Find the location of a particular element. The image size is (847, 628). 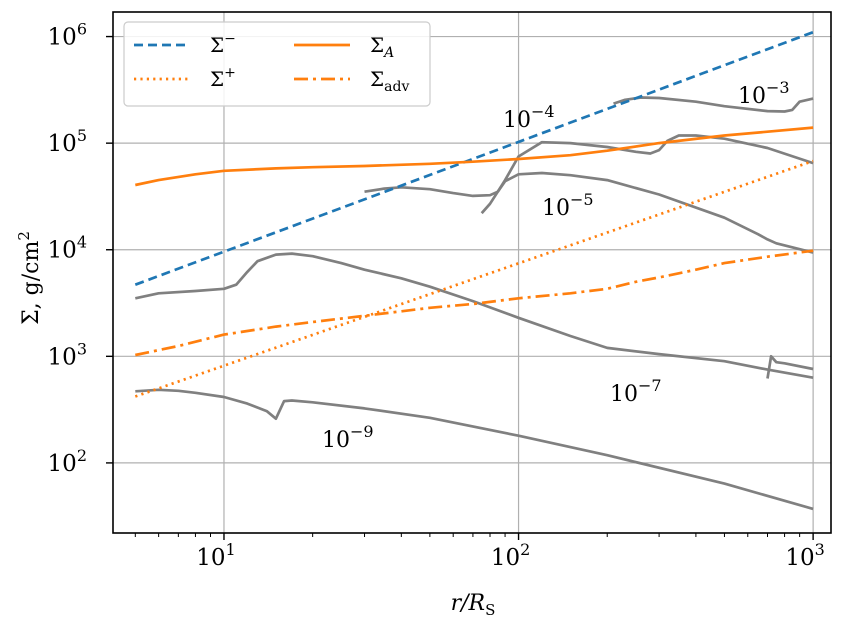

legend-label-sub-sigma-a: A is located at coordinates (388, 53).